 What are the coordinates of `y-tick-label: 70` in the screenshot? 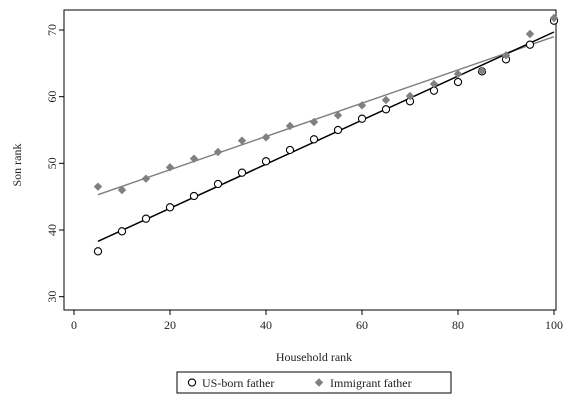 It's located at (52, 30).